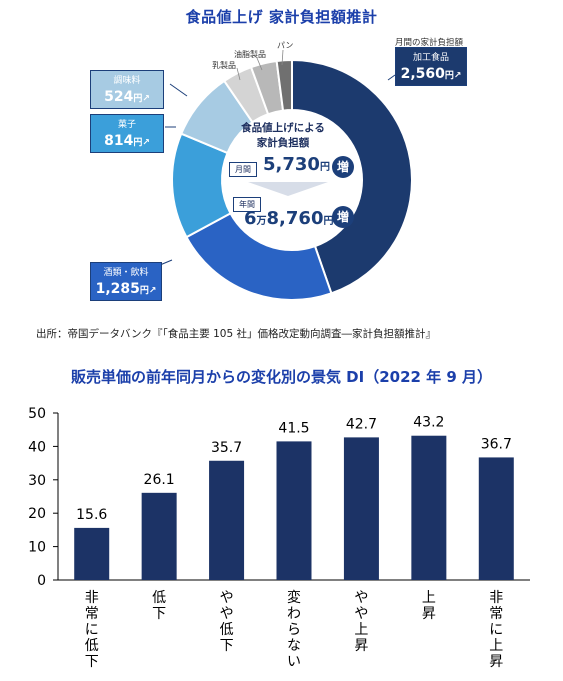 The image size is (563, 681). What do you see at coordinates (283, 143) in the screenshot?
I see `center-title-line2: 家計負担額` at bounding box center [283, 143].